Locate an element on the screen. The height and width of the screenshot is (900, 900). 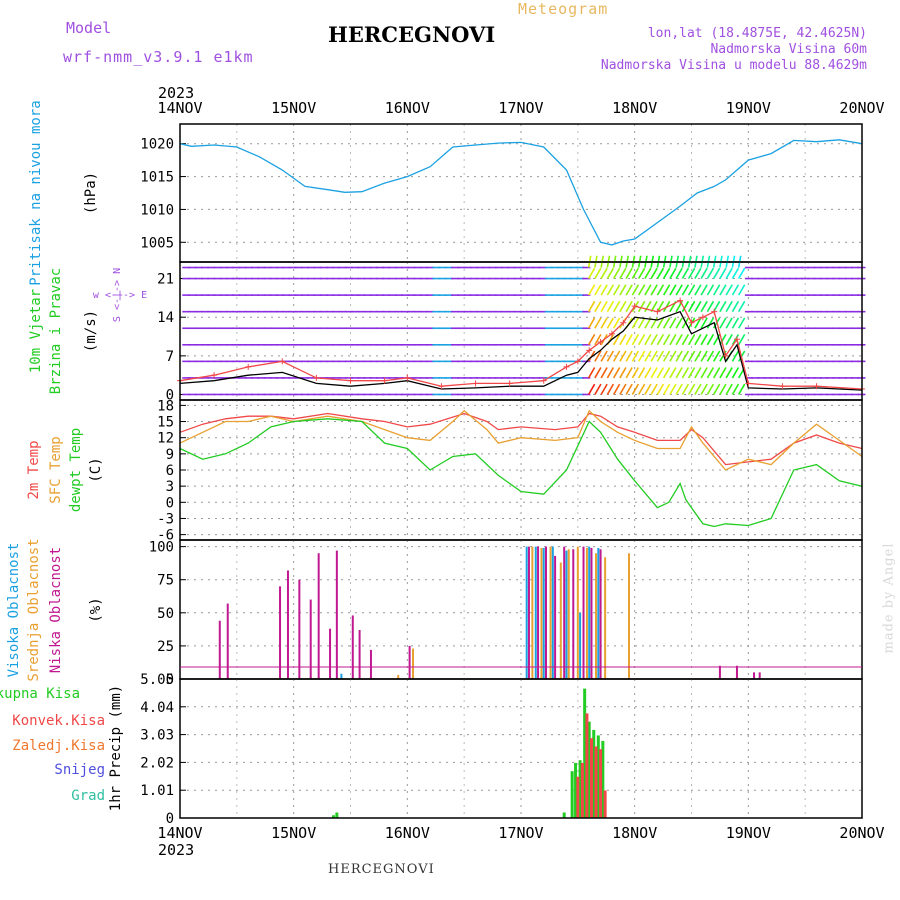
y-tick-label: 1005 is located at coordinates (157, 243).